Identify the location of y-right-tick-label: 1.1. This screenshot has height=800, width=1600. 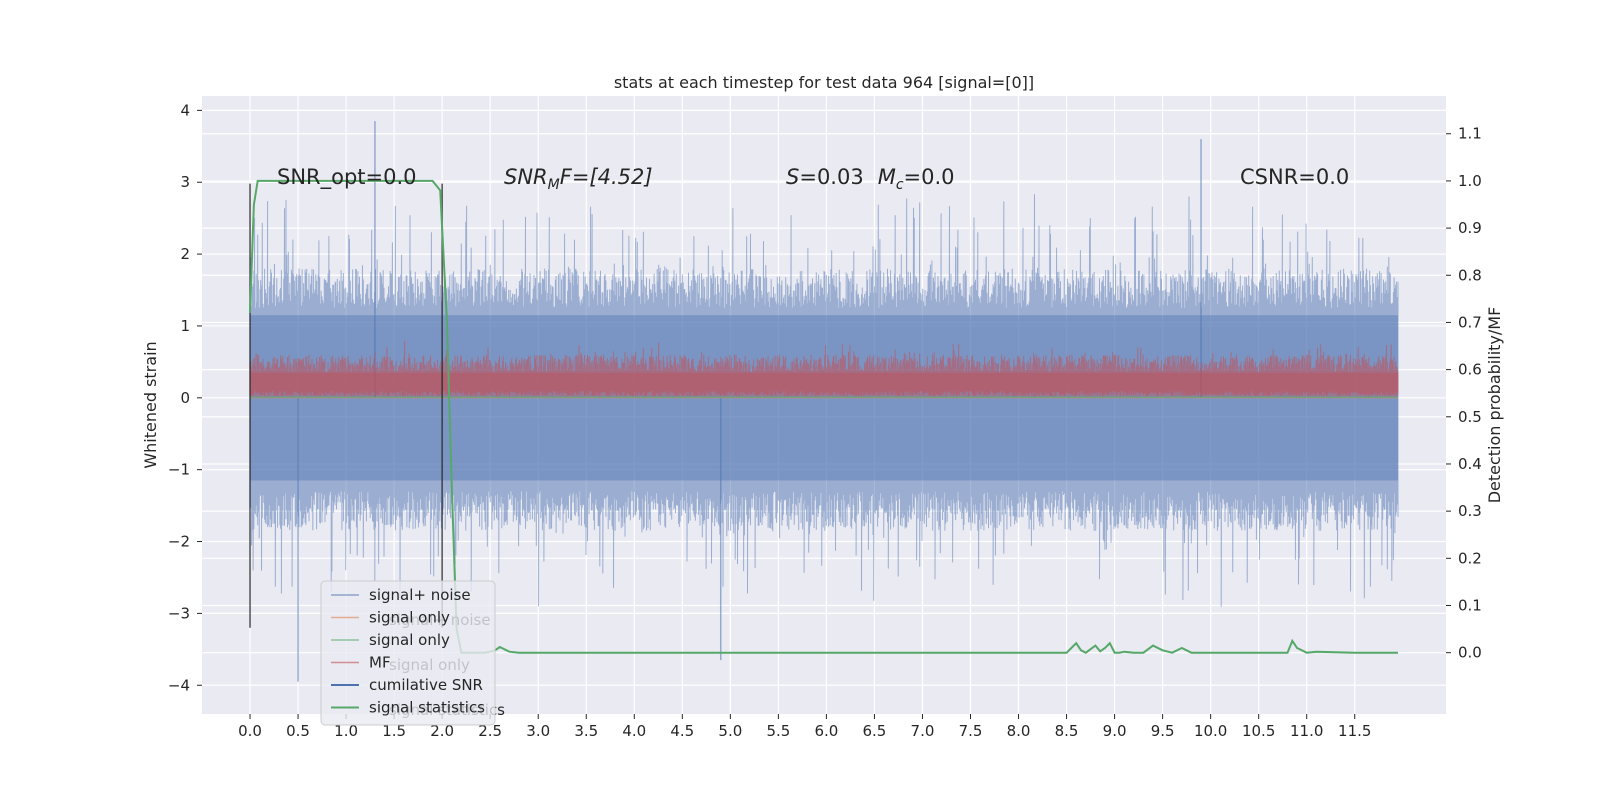
(1470, 134).